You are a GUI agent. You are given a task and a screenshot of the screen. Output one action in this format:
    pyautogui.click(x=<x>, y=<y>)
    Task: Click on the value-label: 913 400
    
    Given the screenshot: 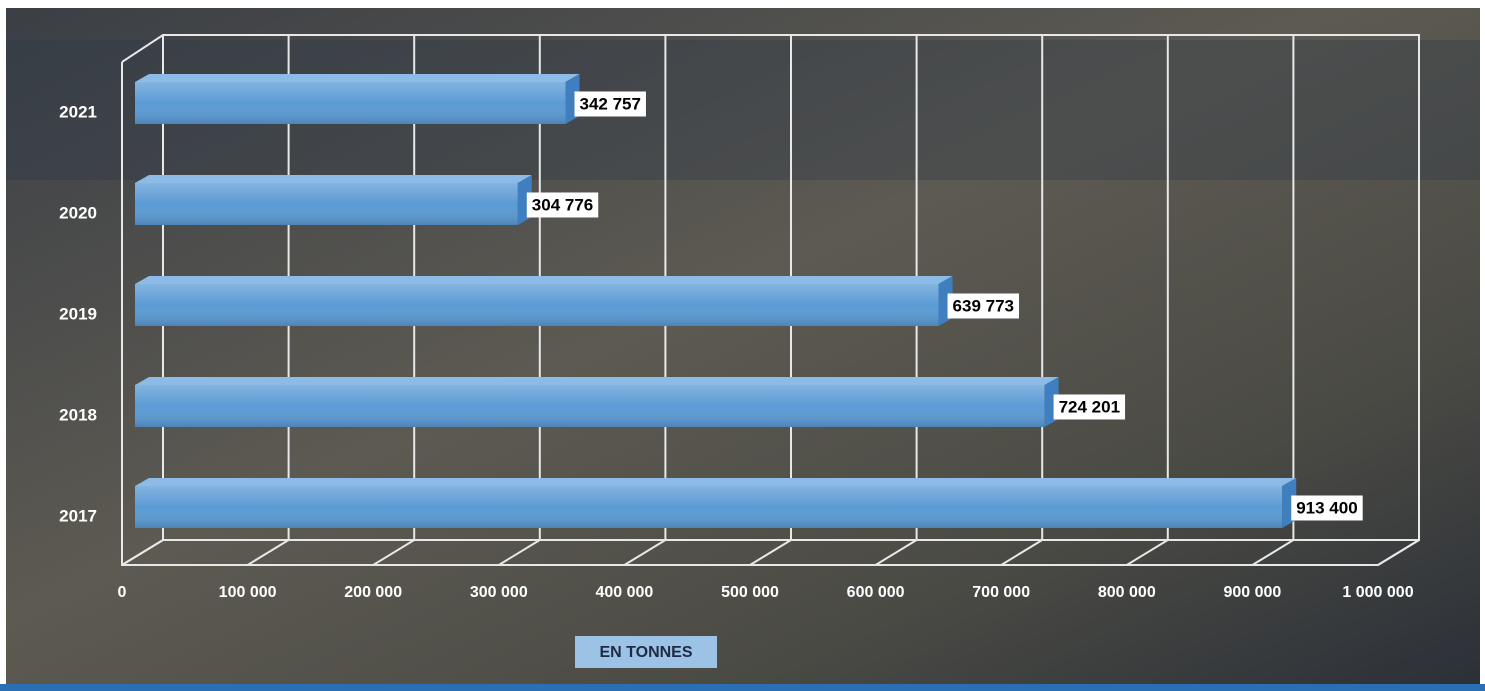 What is the action you would take?
    pyautogui.click(x=1326, y=507)
    